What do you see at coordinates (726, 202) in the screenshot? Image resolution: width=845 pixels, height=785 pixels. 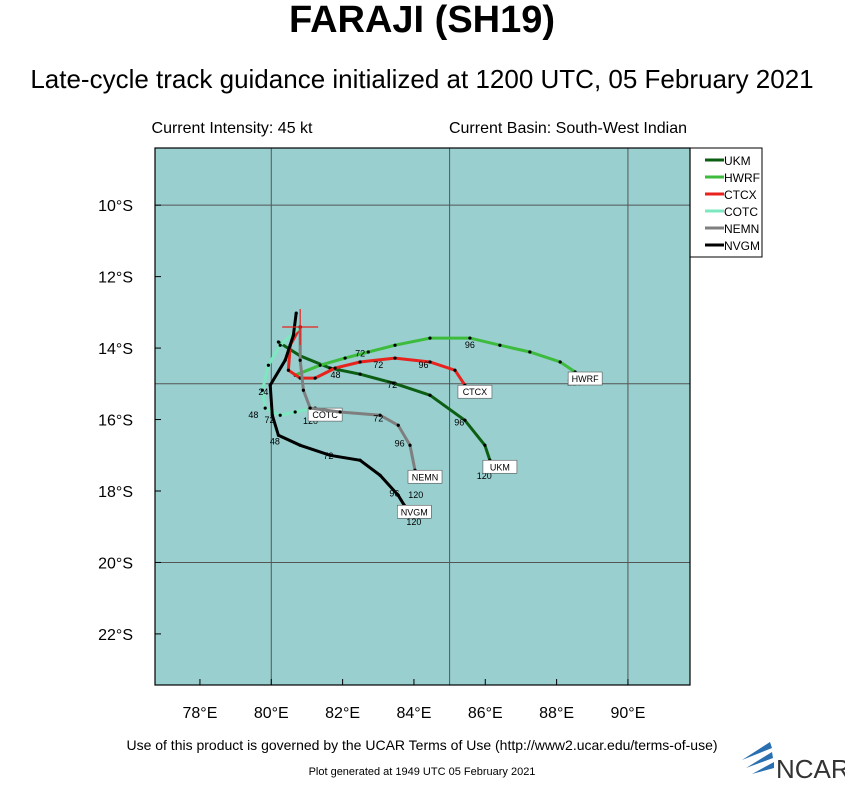 I see `legend-frame` at bounding box center [726, 202].